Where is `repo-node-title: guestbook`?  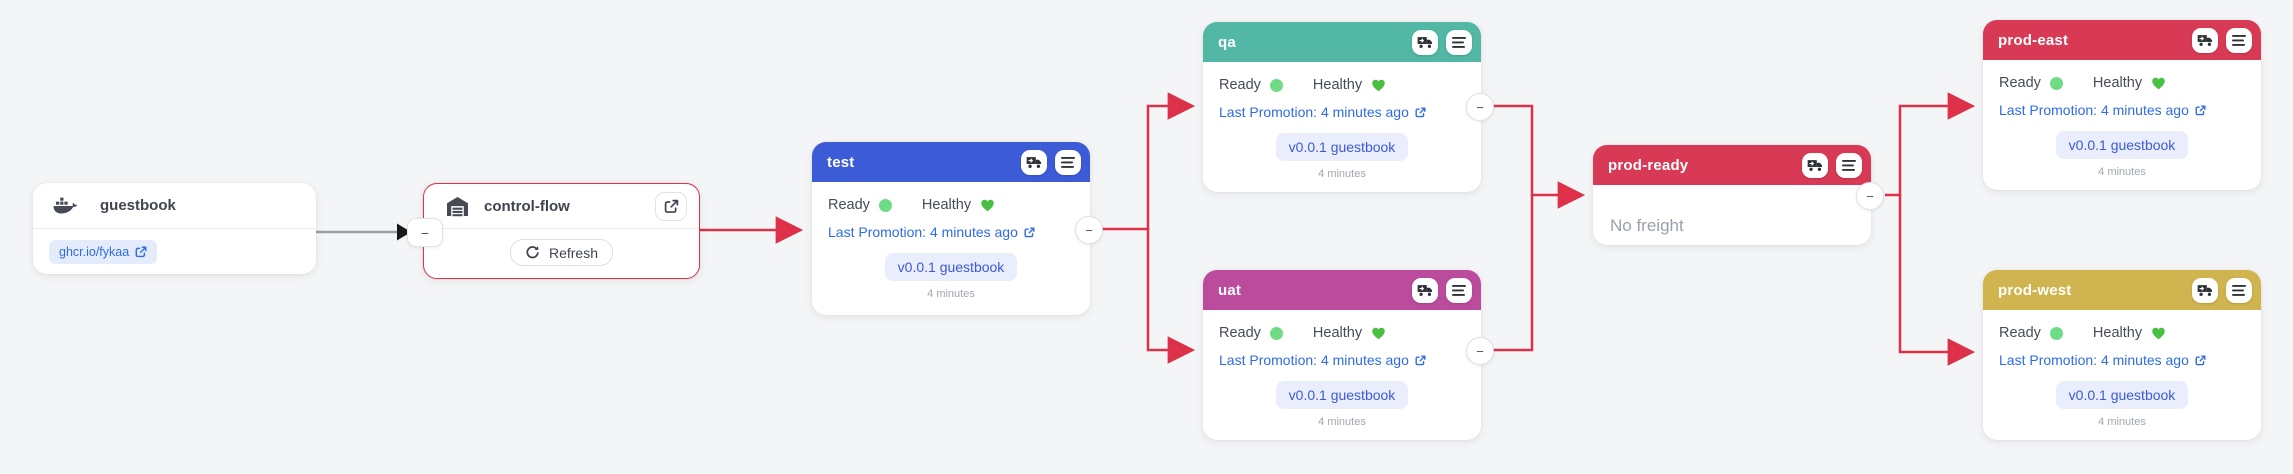 repo-node-title: guestbook is located at coordinates (138, 205).